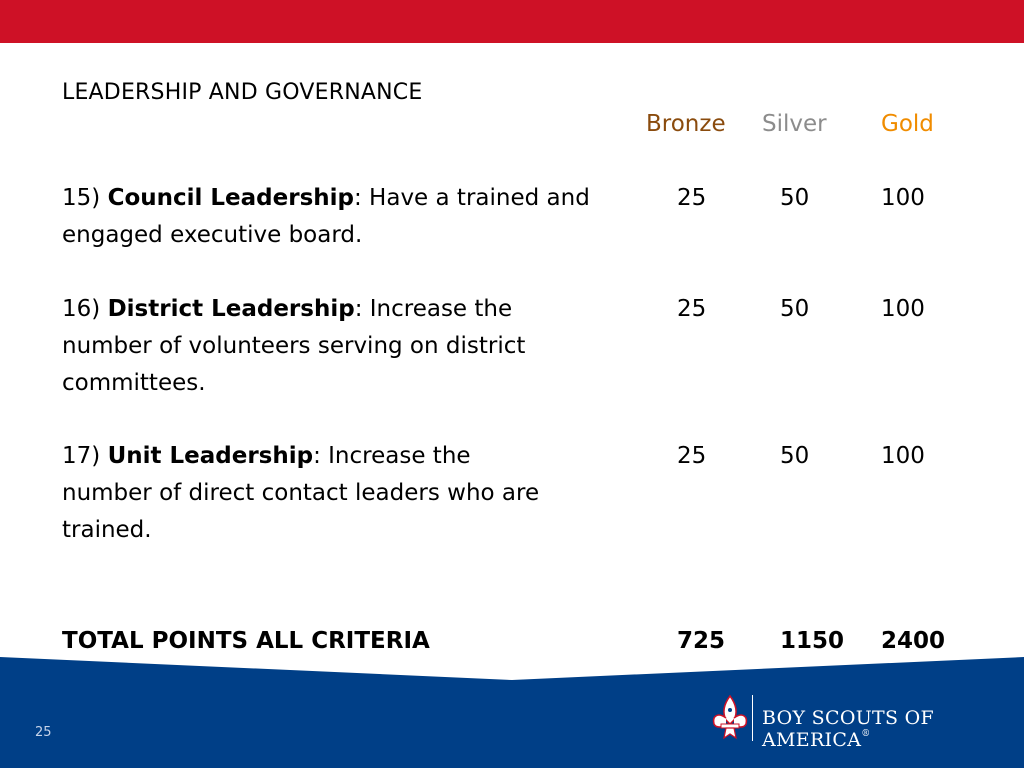  What do you see at coordinates (812, 641) in the screenshot?
I see `total-silver: 1150` at bounding box center [812, 641].